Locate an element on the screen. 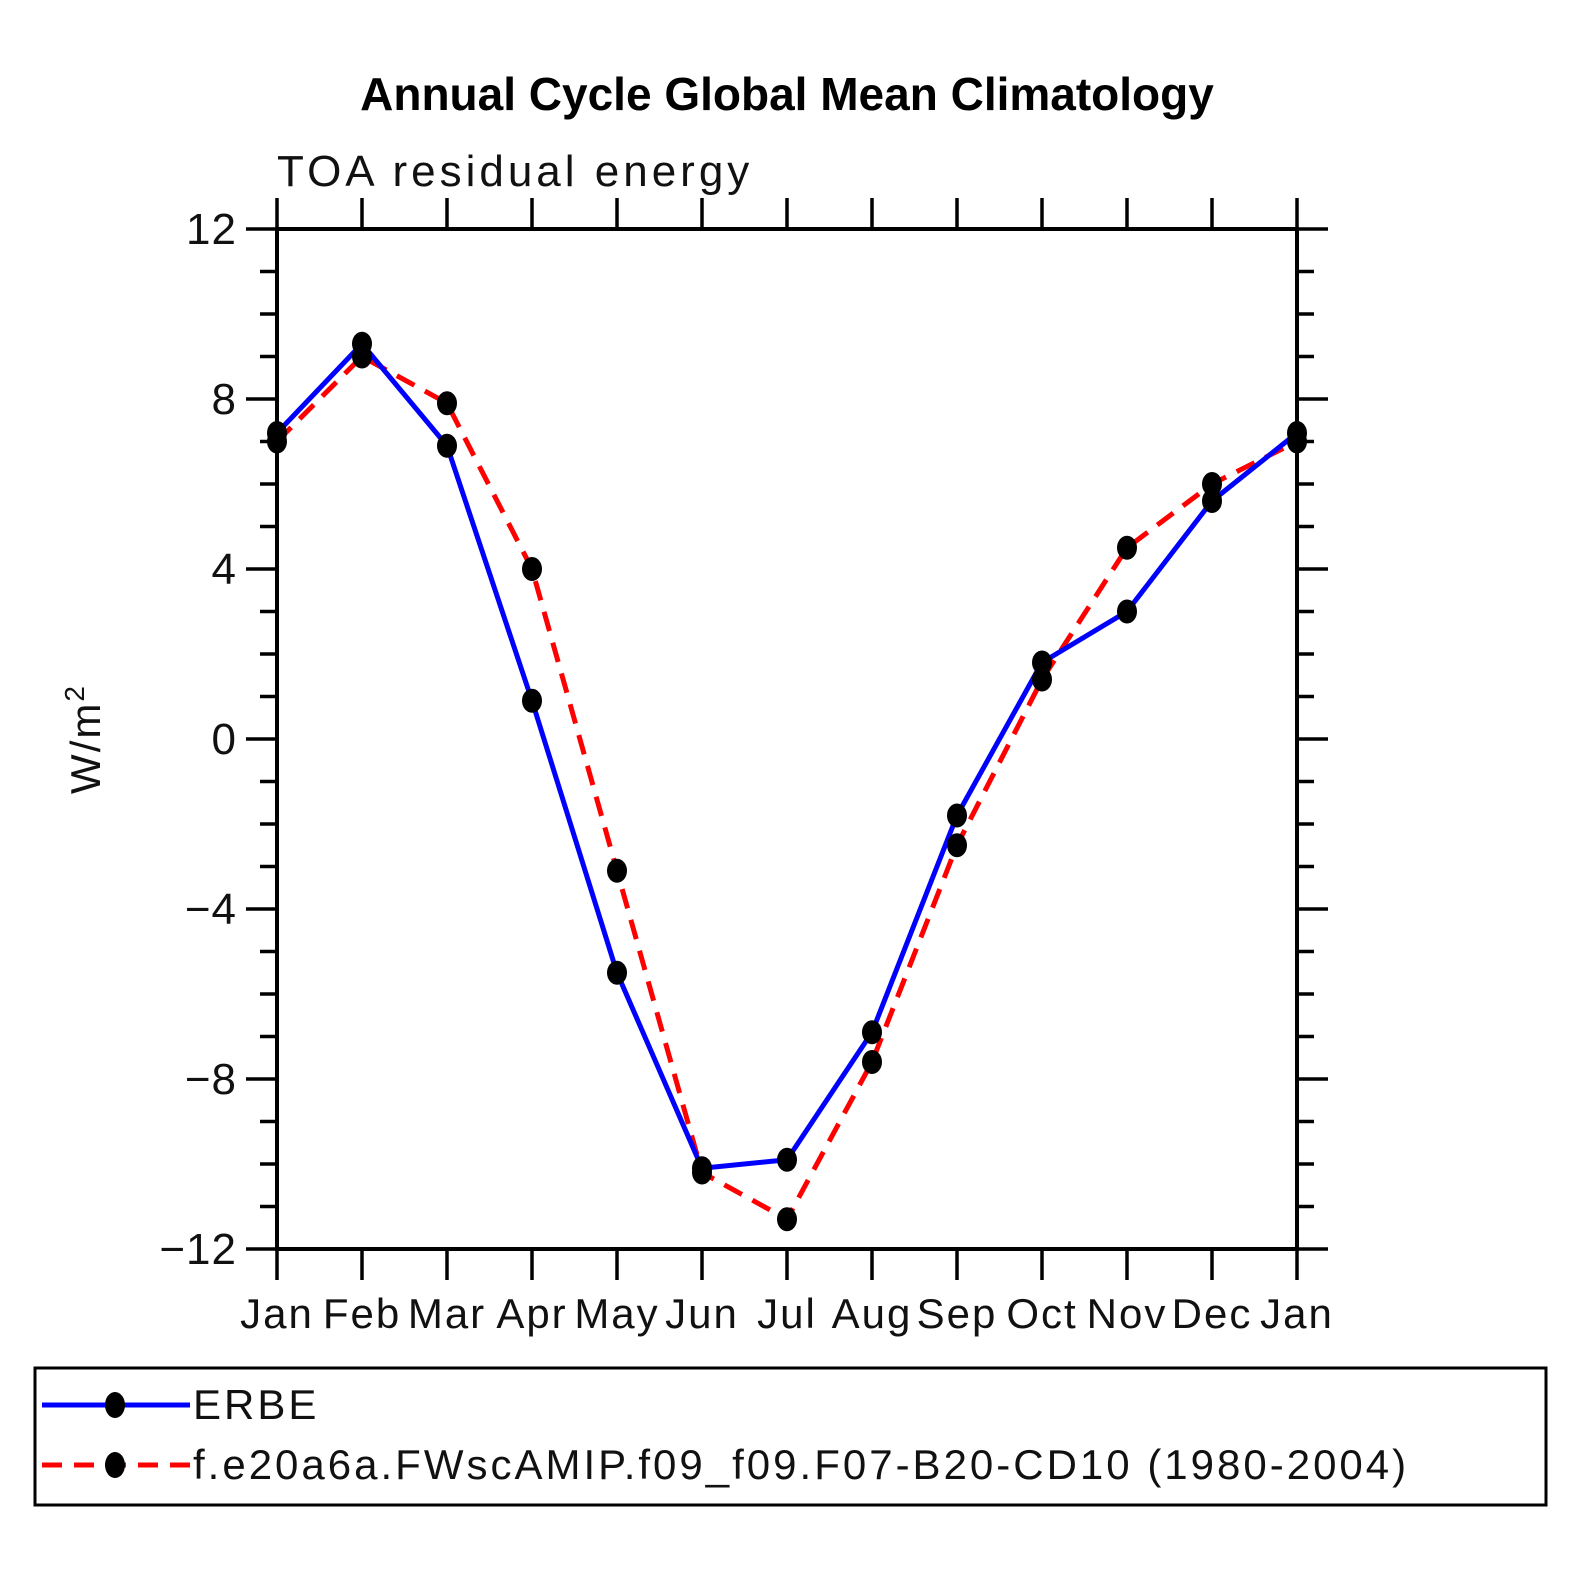 Image resolution: width=1574 pixels, height=1574 pixels. y-tick-label: −4 is located at coordinates (211, 909).